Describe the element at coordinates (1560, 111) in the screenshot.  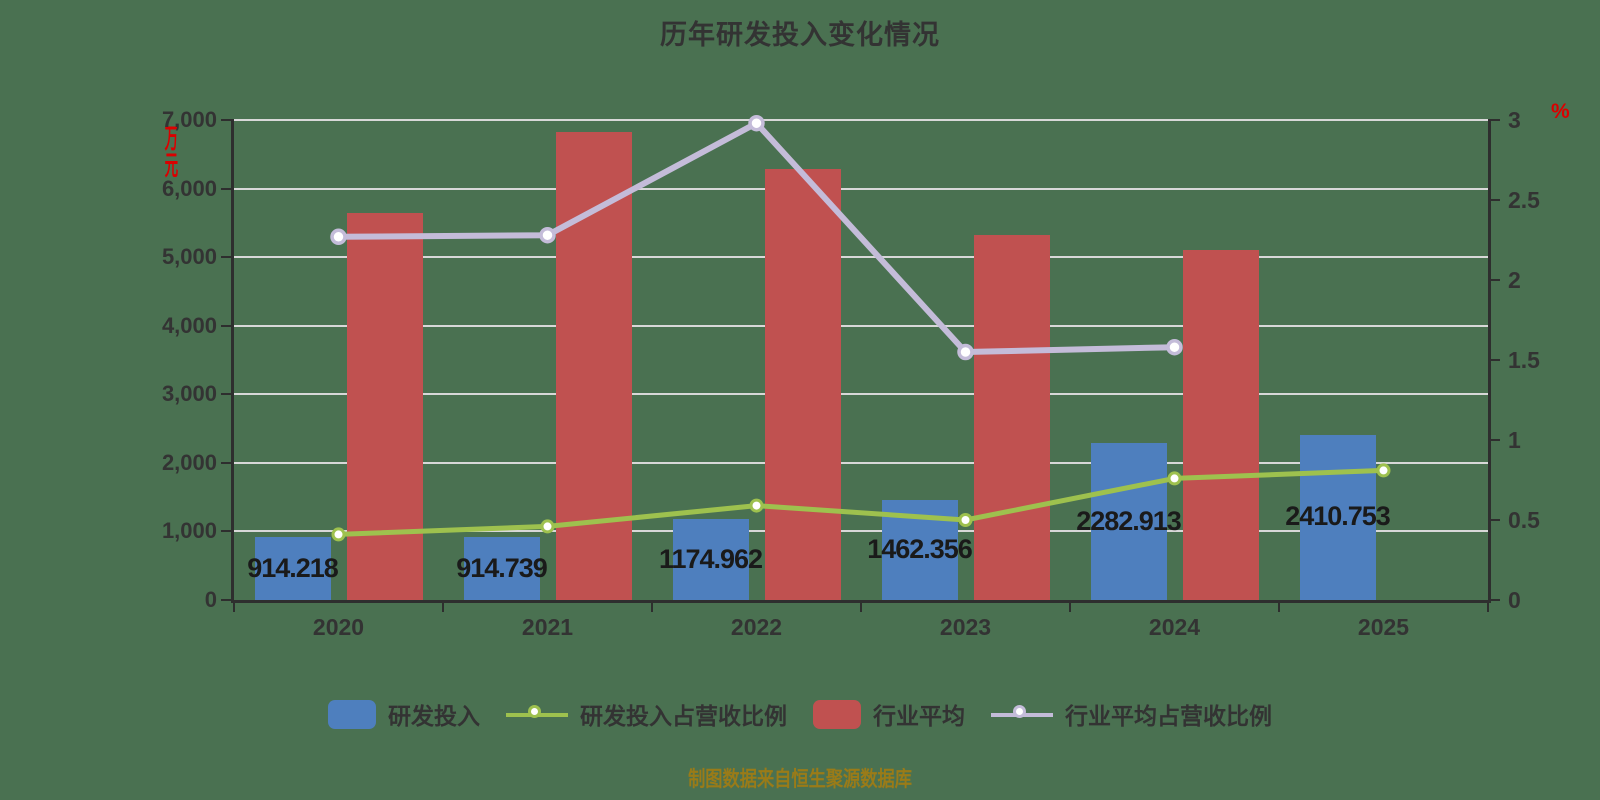
I see `right-axis-unit-label: %` at that location.